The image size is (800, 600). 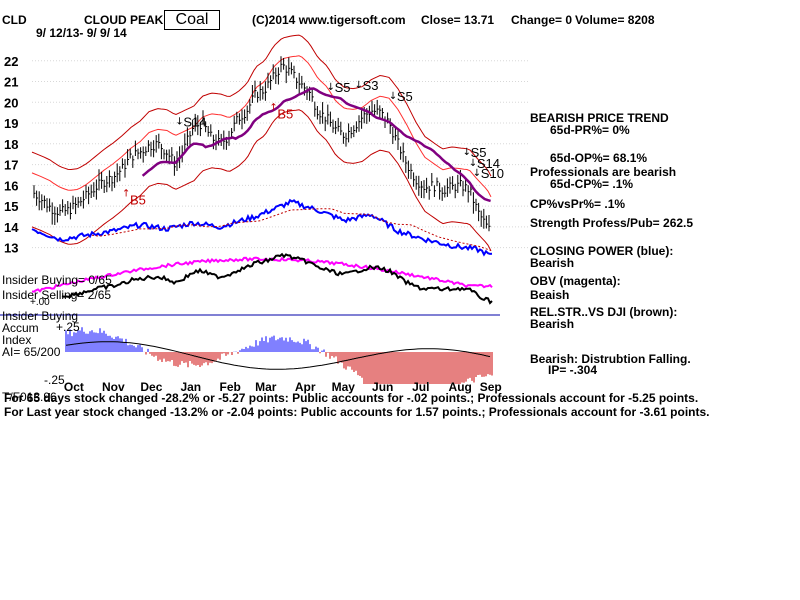 What do you see at coordinates (230, 387) in the screenshot?
I see `x-tick-label: Feb` at bounding box center [230, 387].